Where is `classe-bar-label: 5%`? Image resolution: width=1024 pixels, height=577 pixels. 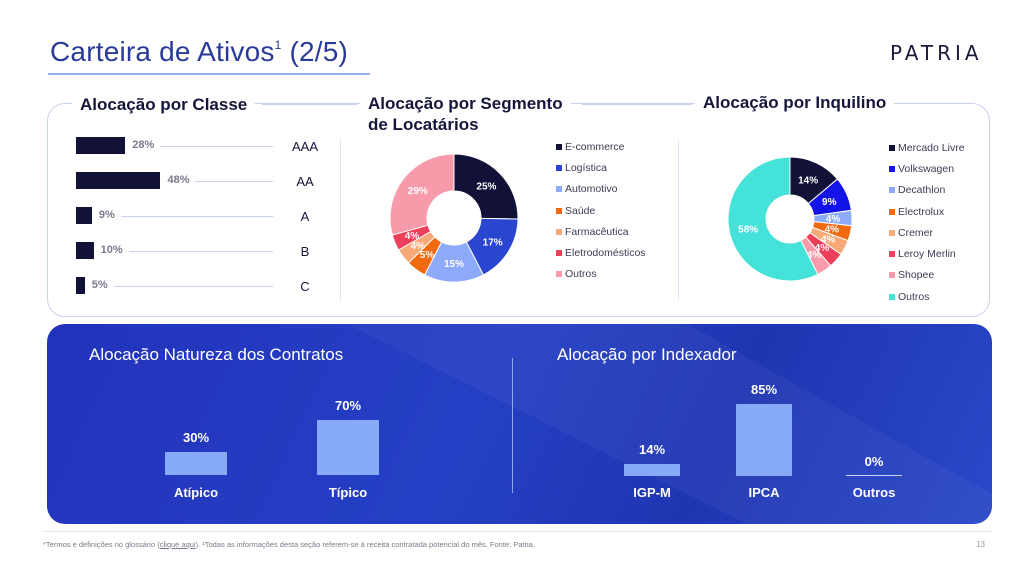 classe-bar-label: 5% is located at coordinates (99, 285).